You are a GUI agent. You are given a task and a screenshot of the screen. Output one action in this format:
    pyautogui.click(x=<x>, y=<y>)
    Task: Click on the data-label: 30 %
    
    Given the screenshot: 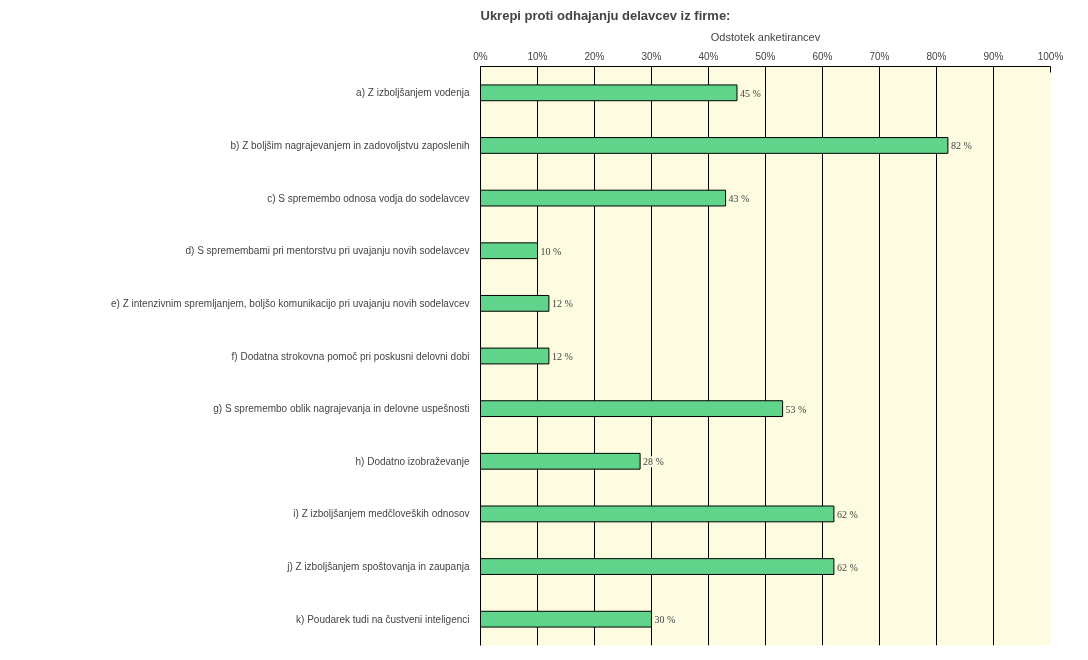 What is the action you would take?
    pyautogui.click(x=665, y=620)
    